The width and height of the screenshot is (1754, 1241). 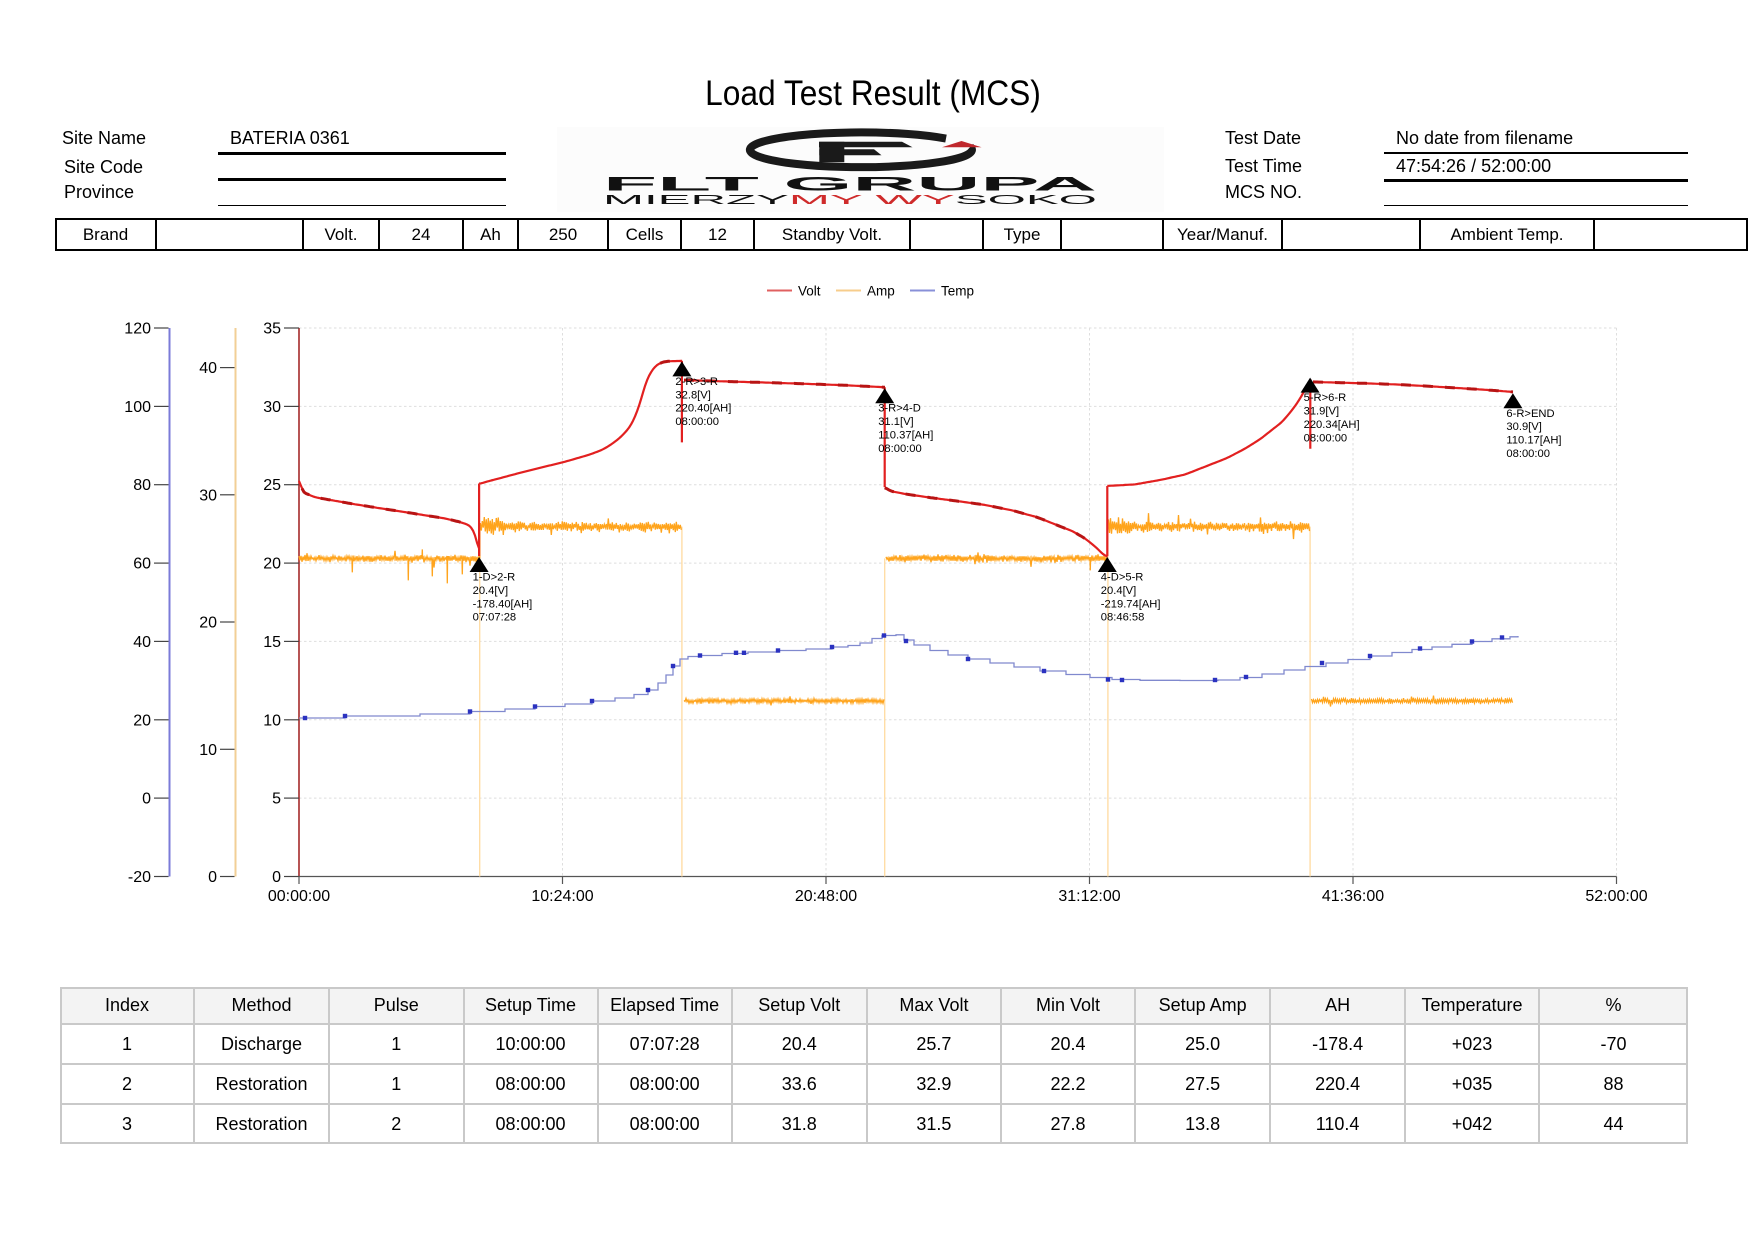 I want to click on svg-text: 41:36:00, so click(x=1353, y=896).